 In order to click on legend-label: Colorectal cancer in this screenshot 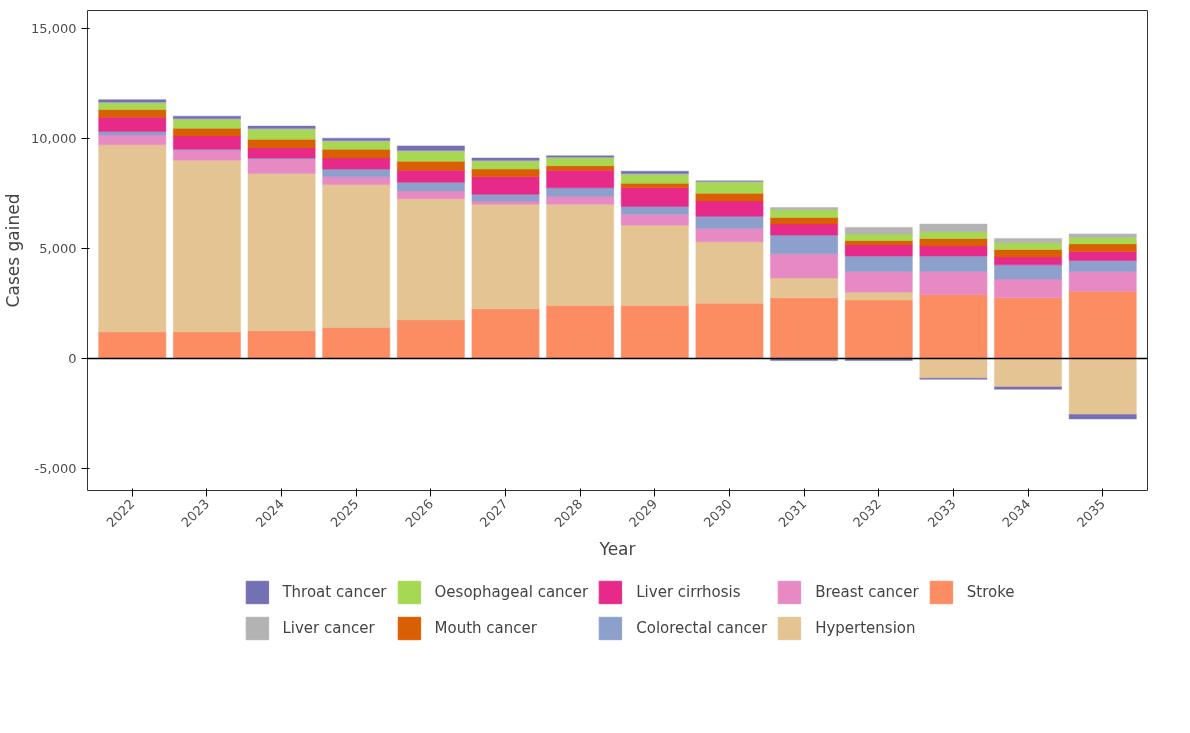, I will do `click(702, 627)`.